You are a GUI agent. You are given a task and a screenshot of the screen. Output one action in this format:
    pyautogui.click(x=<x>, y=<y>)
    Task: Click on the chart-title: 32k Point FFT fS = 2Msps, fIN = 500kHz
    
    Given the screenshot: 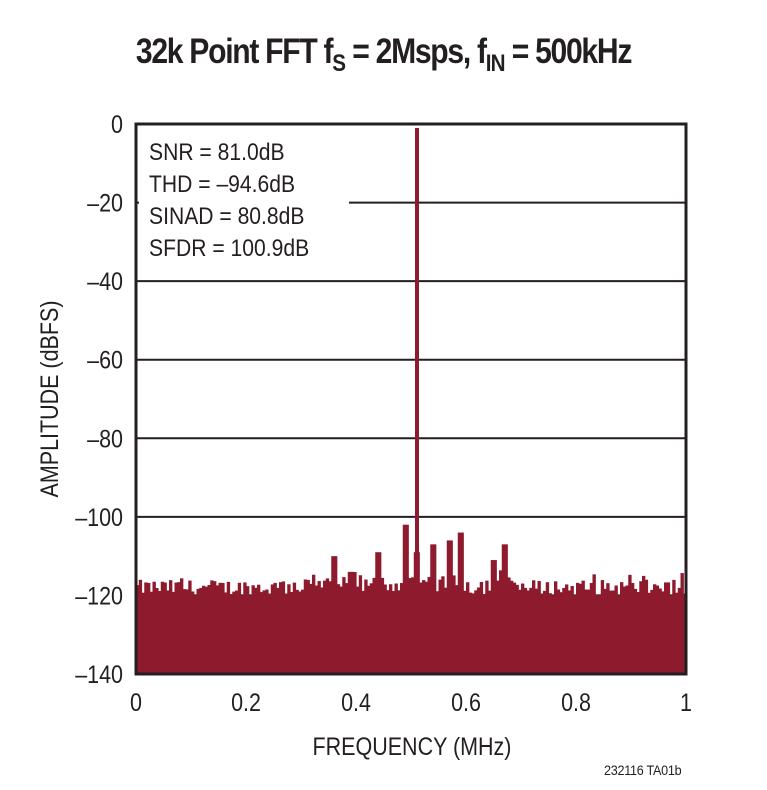 What is the action you would take?
    pyautogui.click(x=384, y=55)
    